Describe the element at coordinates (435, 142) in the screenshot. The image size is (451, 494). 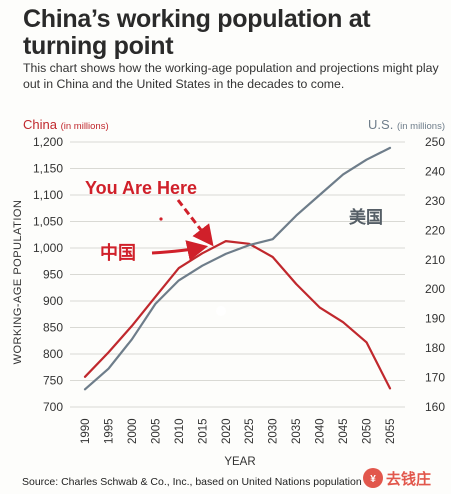
I see `right-tick-label: 250` at that location.